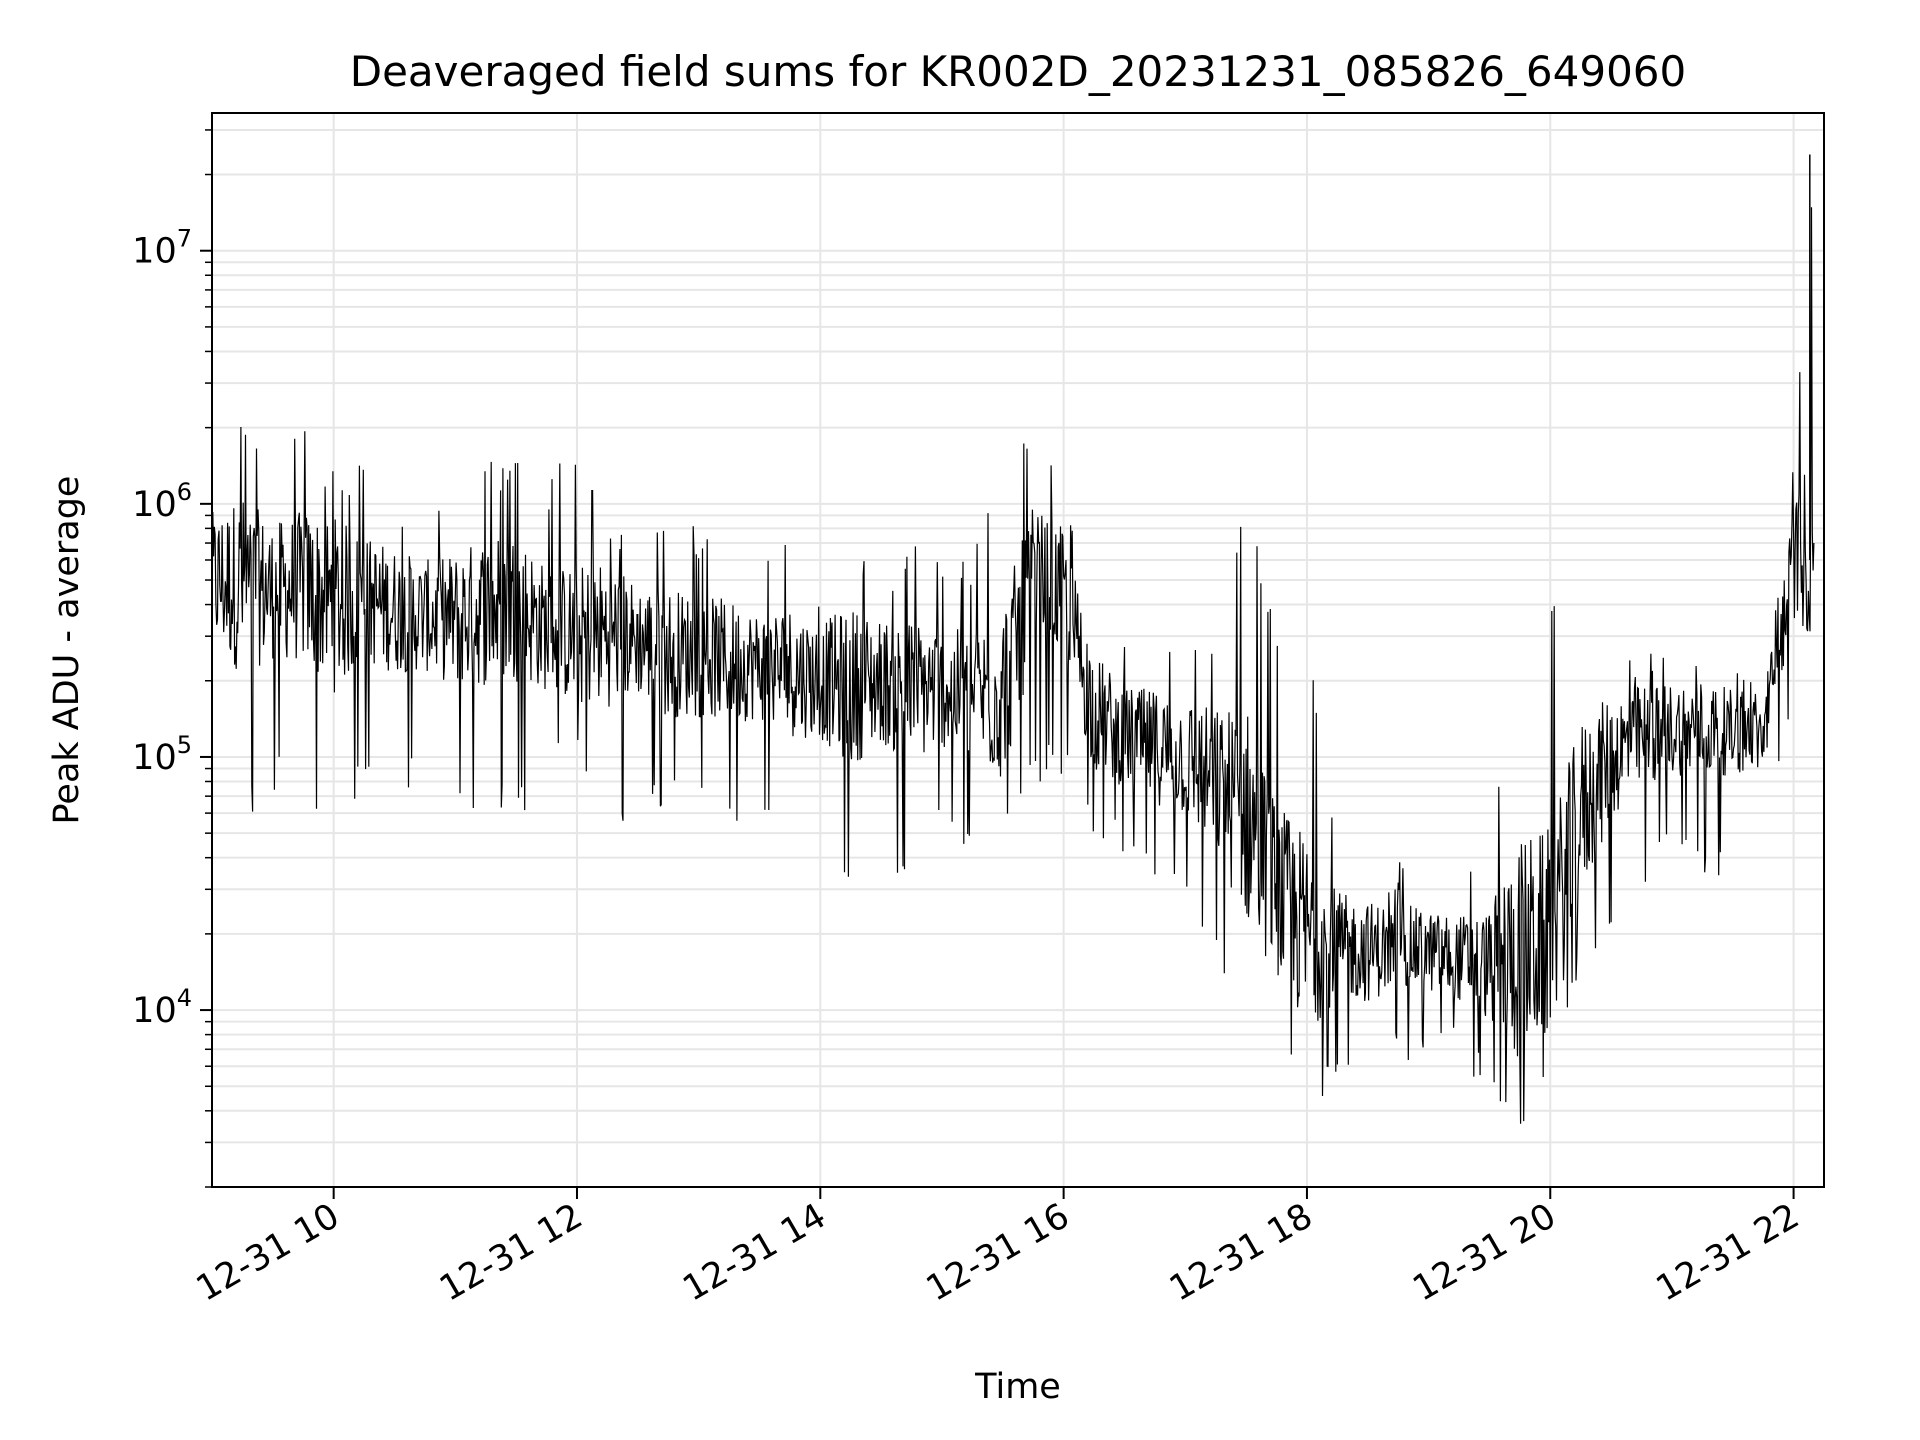 The width and height of the screenshot is (1920, 1440). I want to click on y-tick-label: 10⁵, so click(162, 754).